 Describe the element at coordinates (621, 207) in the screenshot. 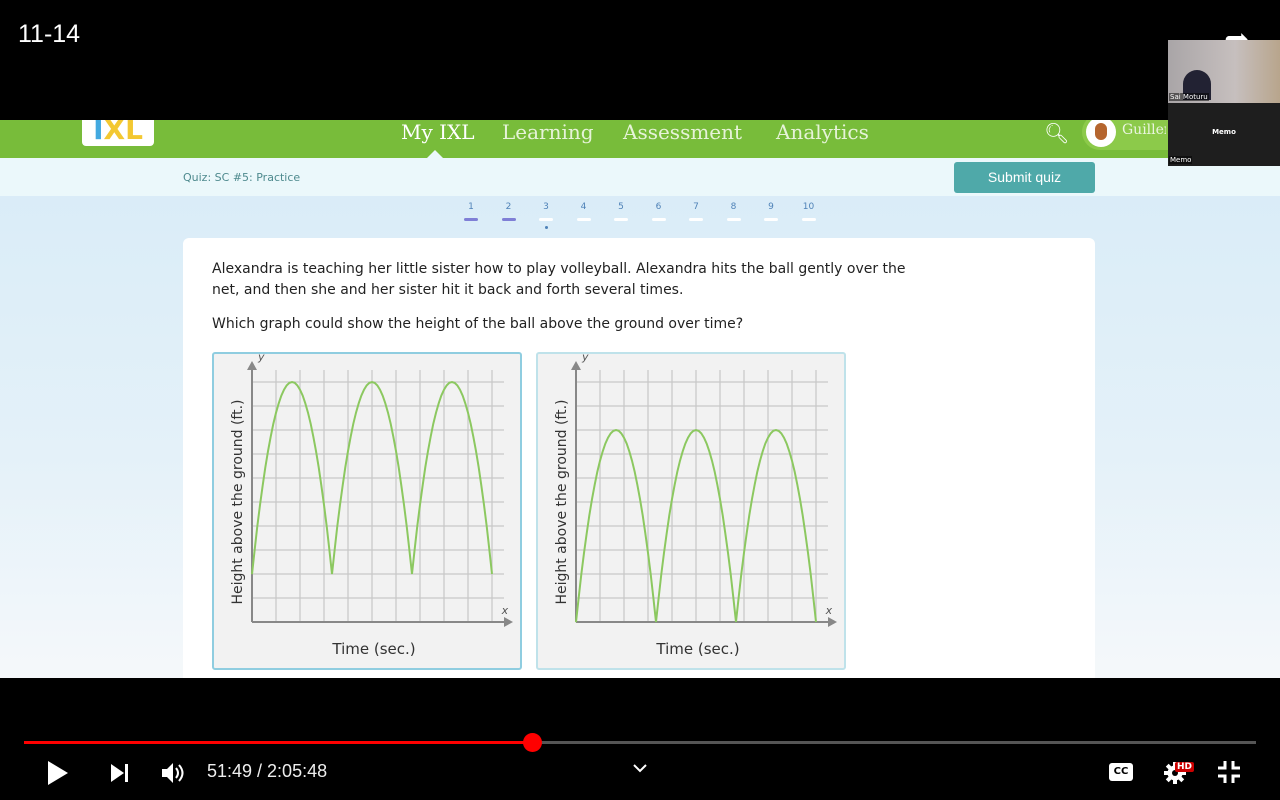

I see `question-number-label: 5` at that location.